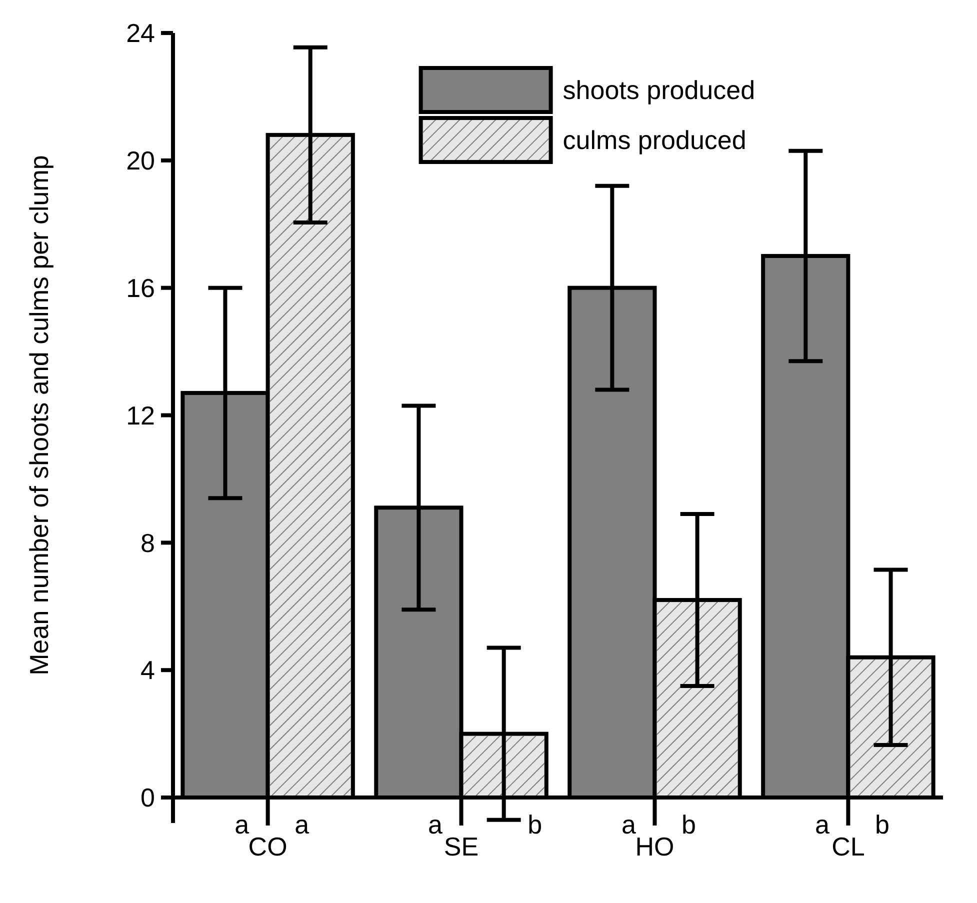  What do you see at coordinates (659, 90) in the screenshot?
I see `legend-label: shoots produced` at bounding box center [659, 90].